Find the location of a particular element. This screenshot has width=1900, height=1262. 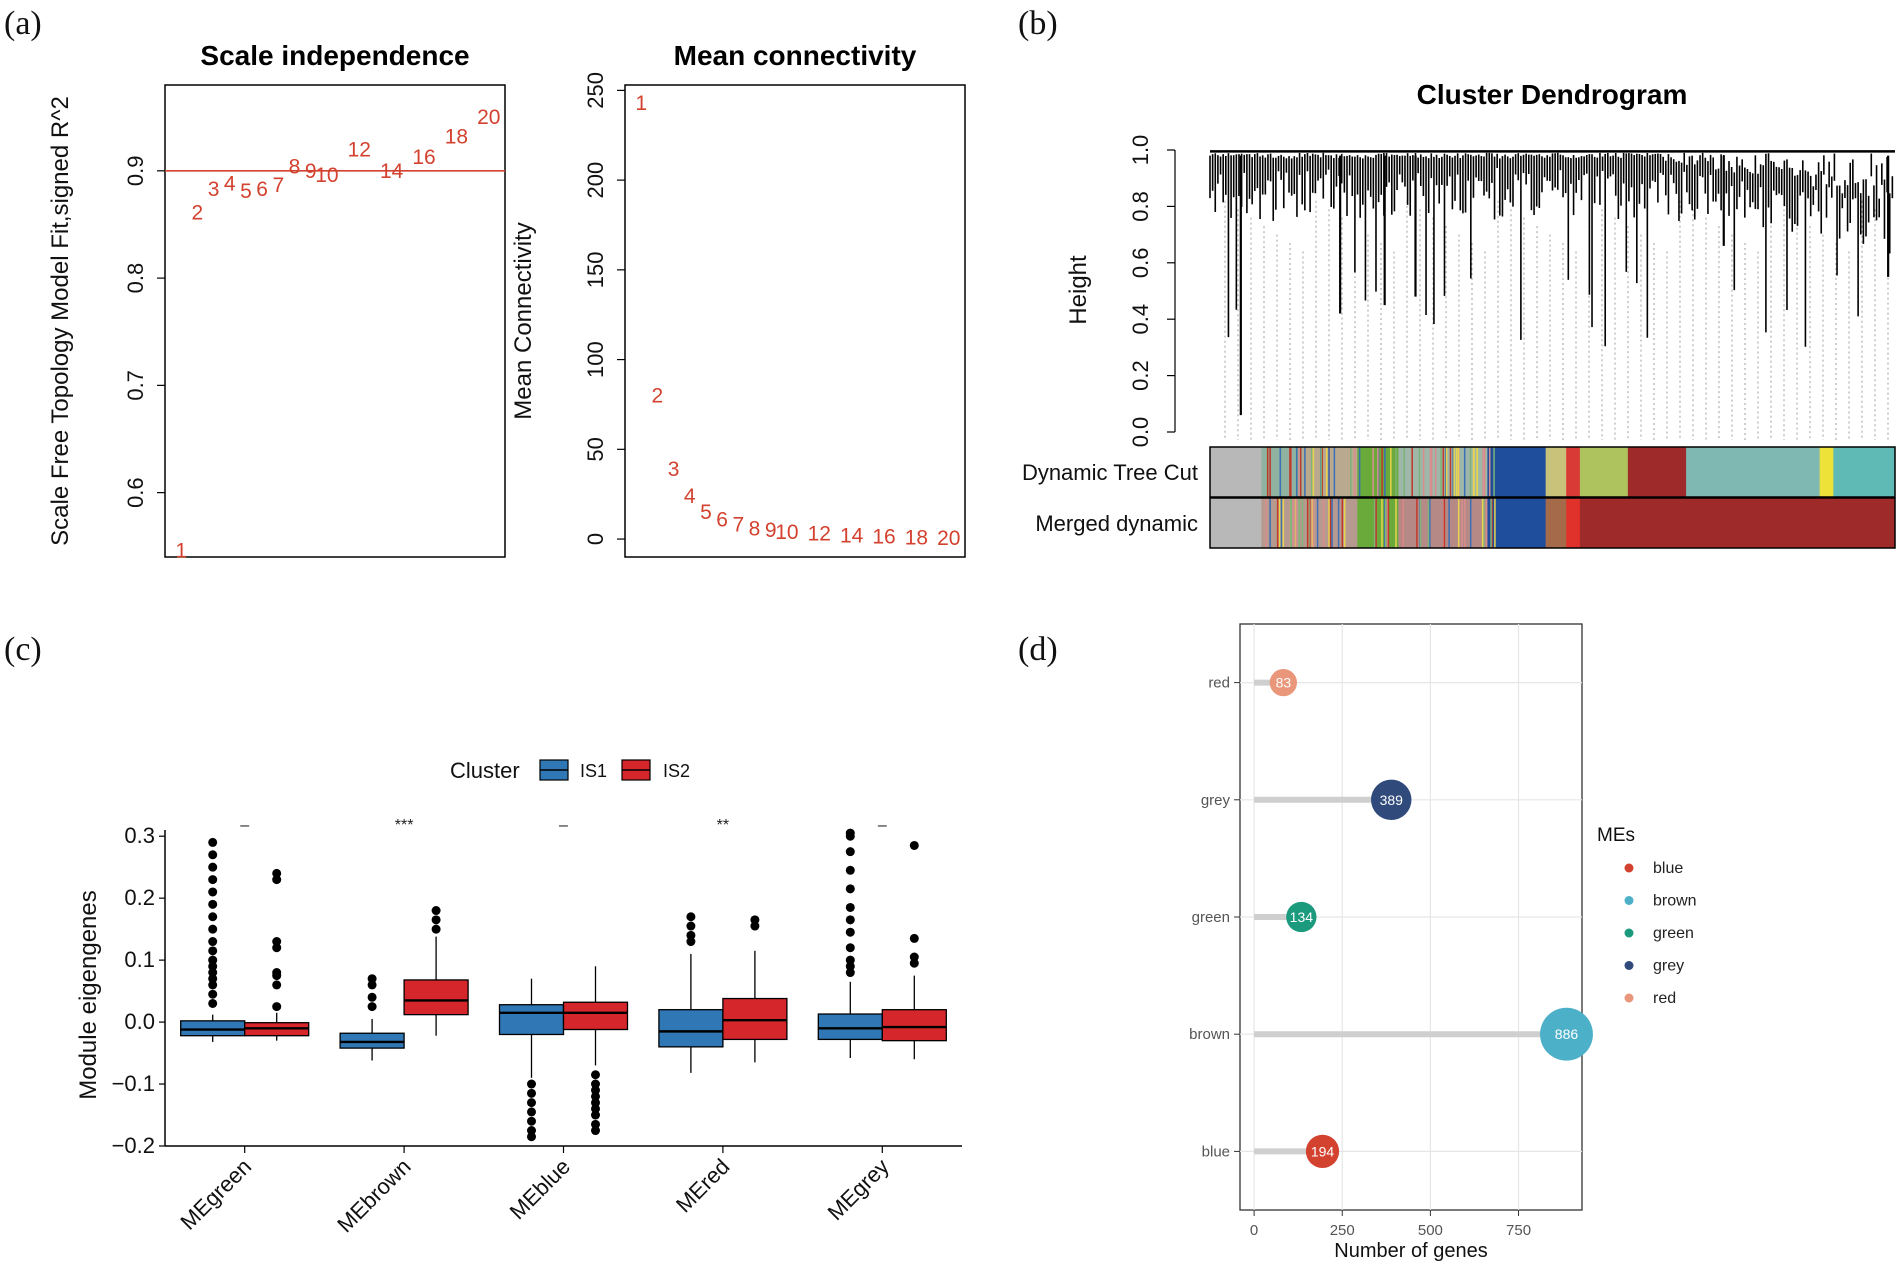

row-label-merged-dynamic: Merged dynamic is located at coordinates (1116, 523).